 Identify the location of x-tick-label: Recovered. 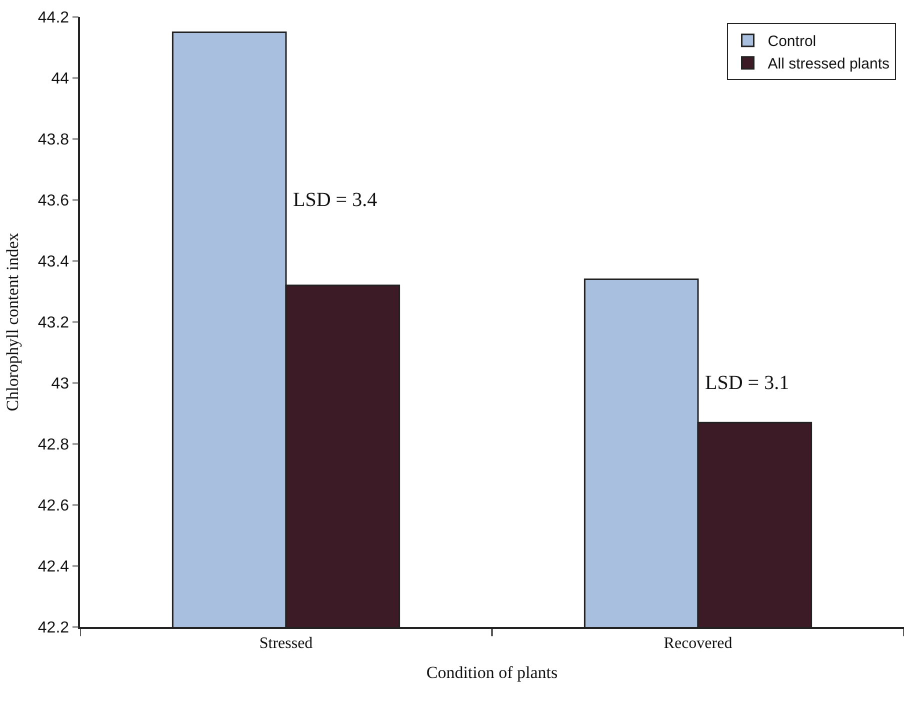
(698, 643).